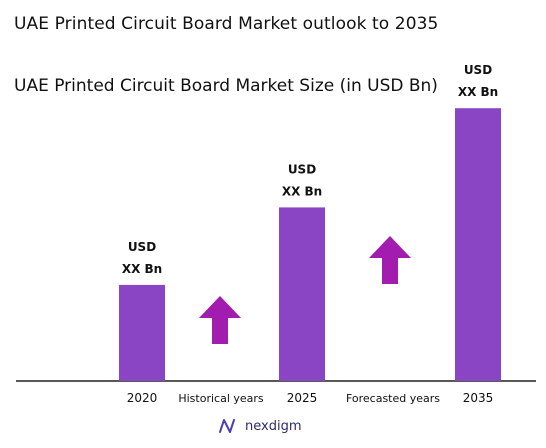 The width and height of the screenshot is (546, 448). I want to click on period-label: Historical years, so click(221, 398).